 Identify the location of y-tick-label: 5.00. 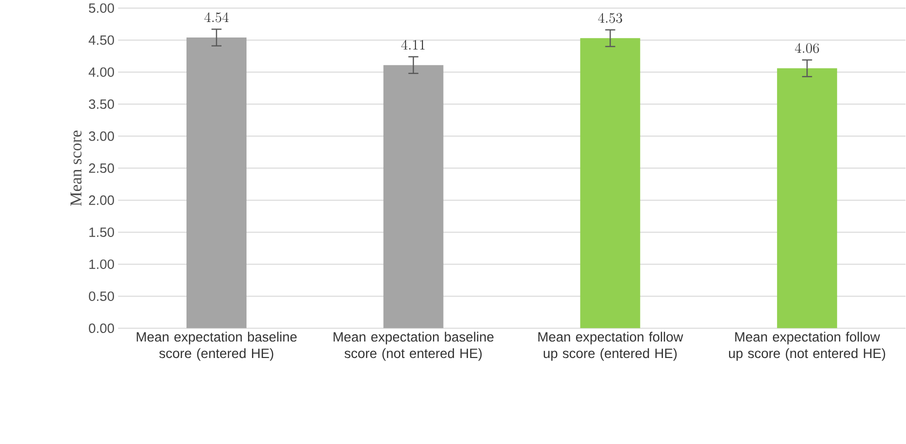
(101, 8).